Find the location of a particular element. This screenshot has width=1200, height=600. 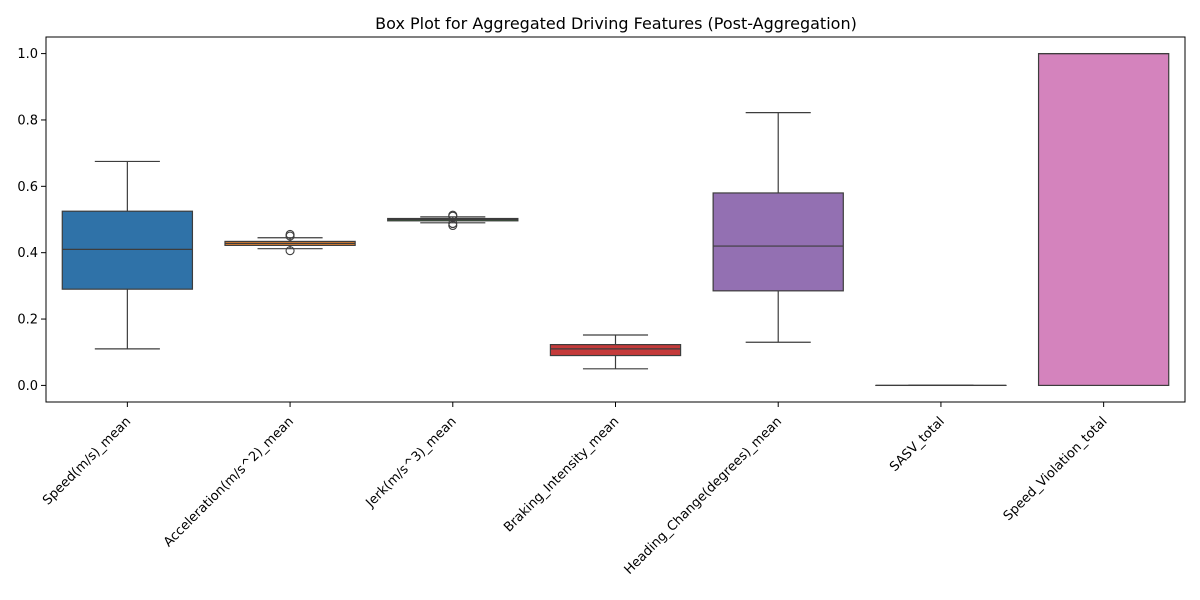

x-tick-label: Jerk(m/s^3)_mean is located at coordinates (411, 462).